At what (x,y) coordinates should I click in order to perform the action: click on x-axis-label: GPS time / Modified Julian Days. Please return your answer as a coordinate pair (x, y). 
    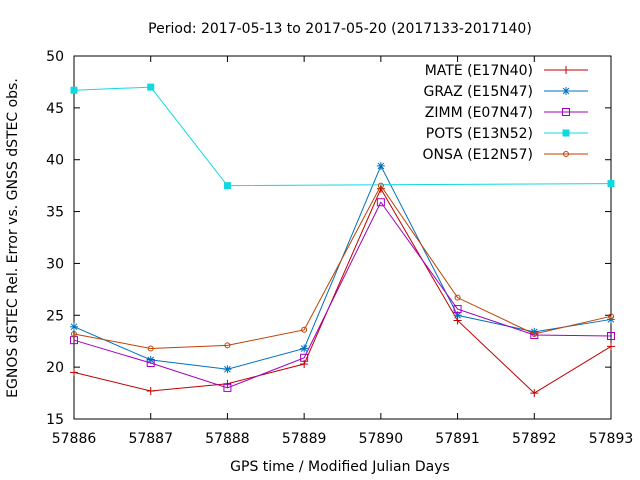
    Looking at the image, I should click on (340, 467).